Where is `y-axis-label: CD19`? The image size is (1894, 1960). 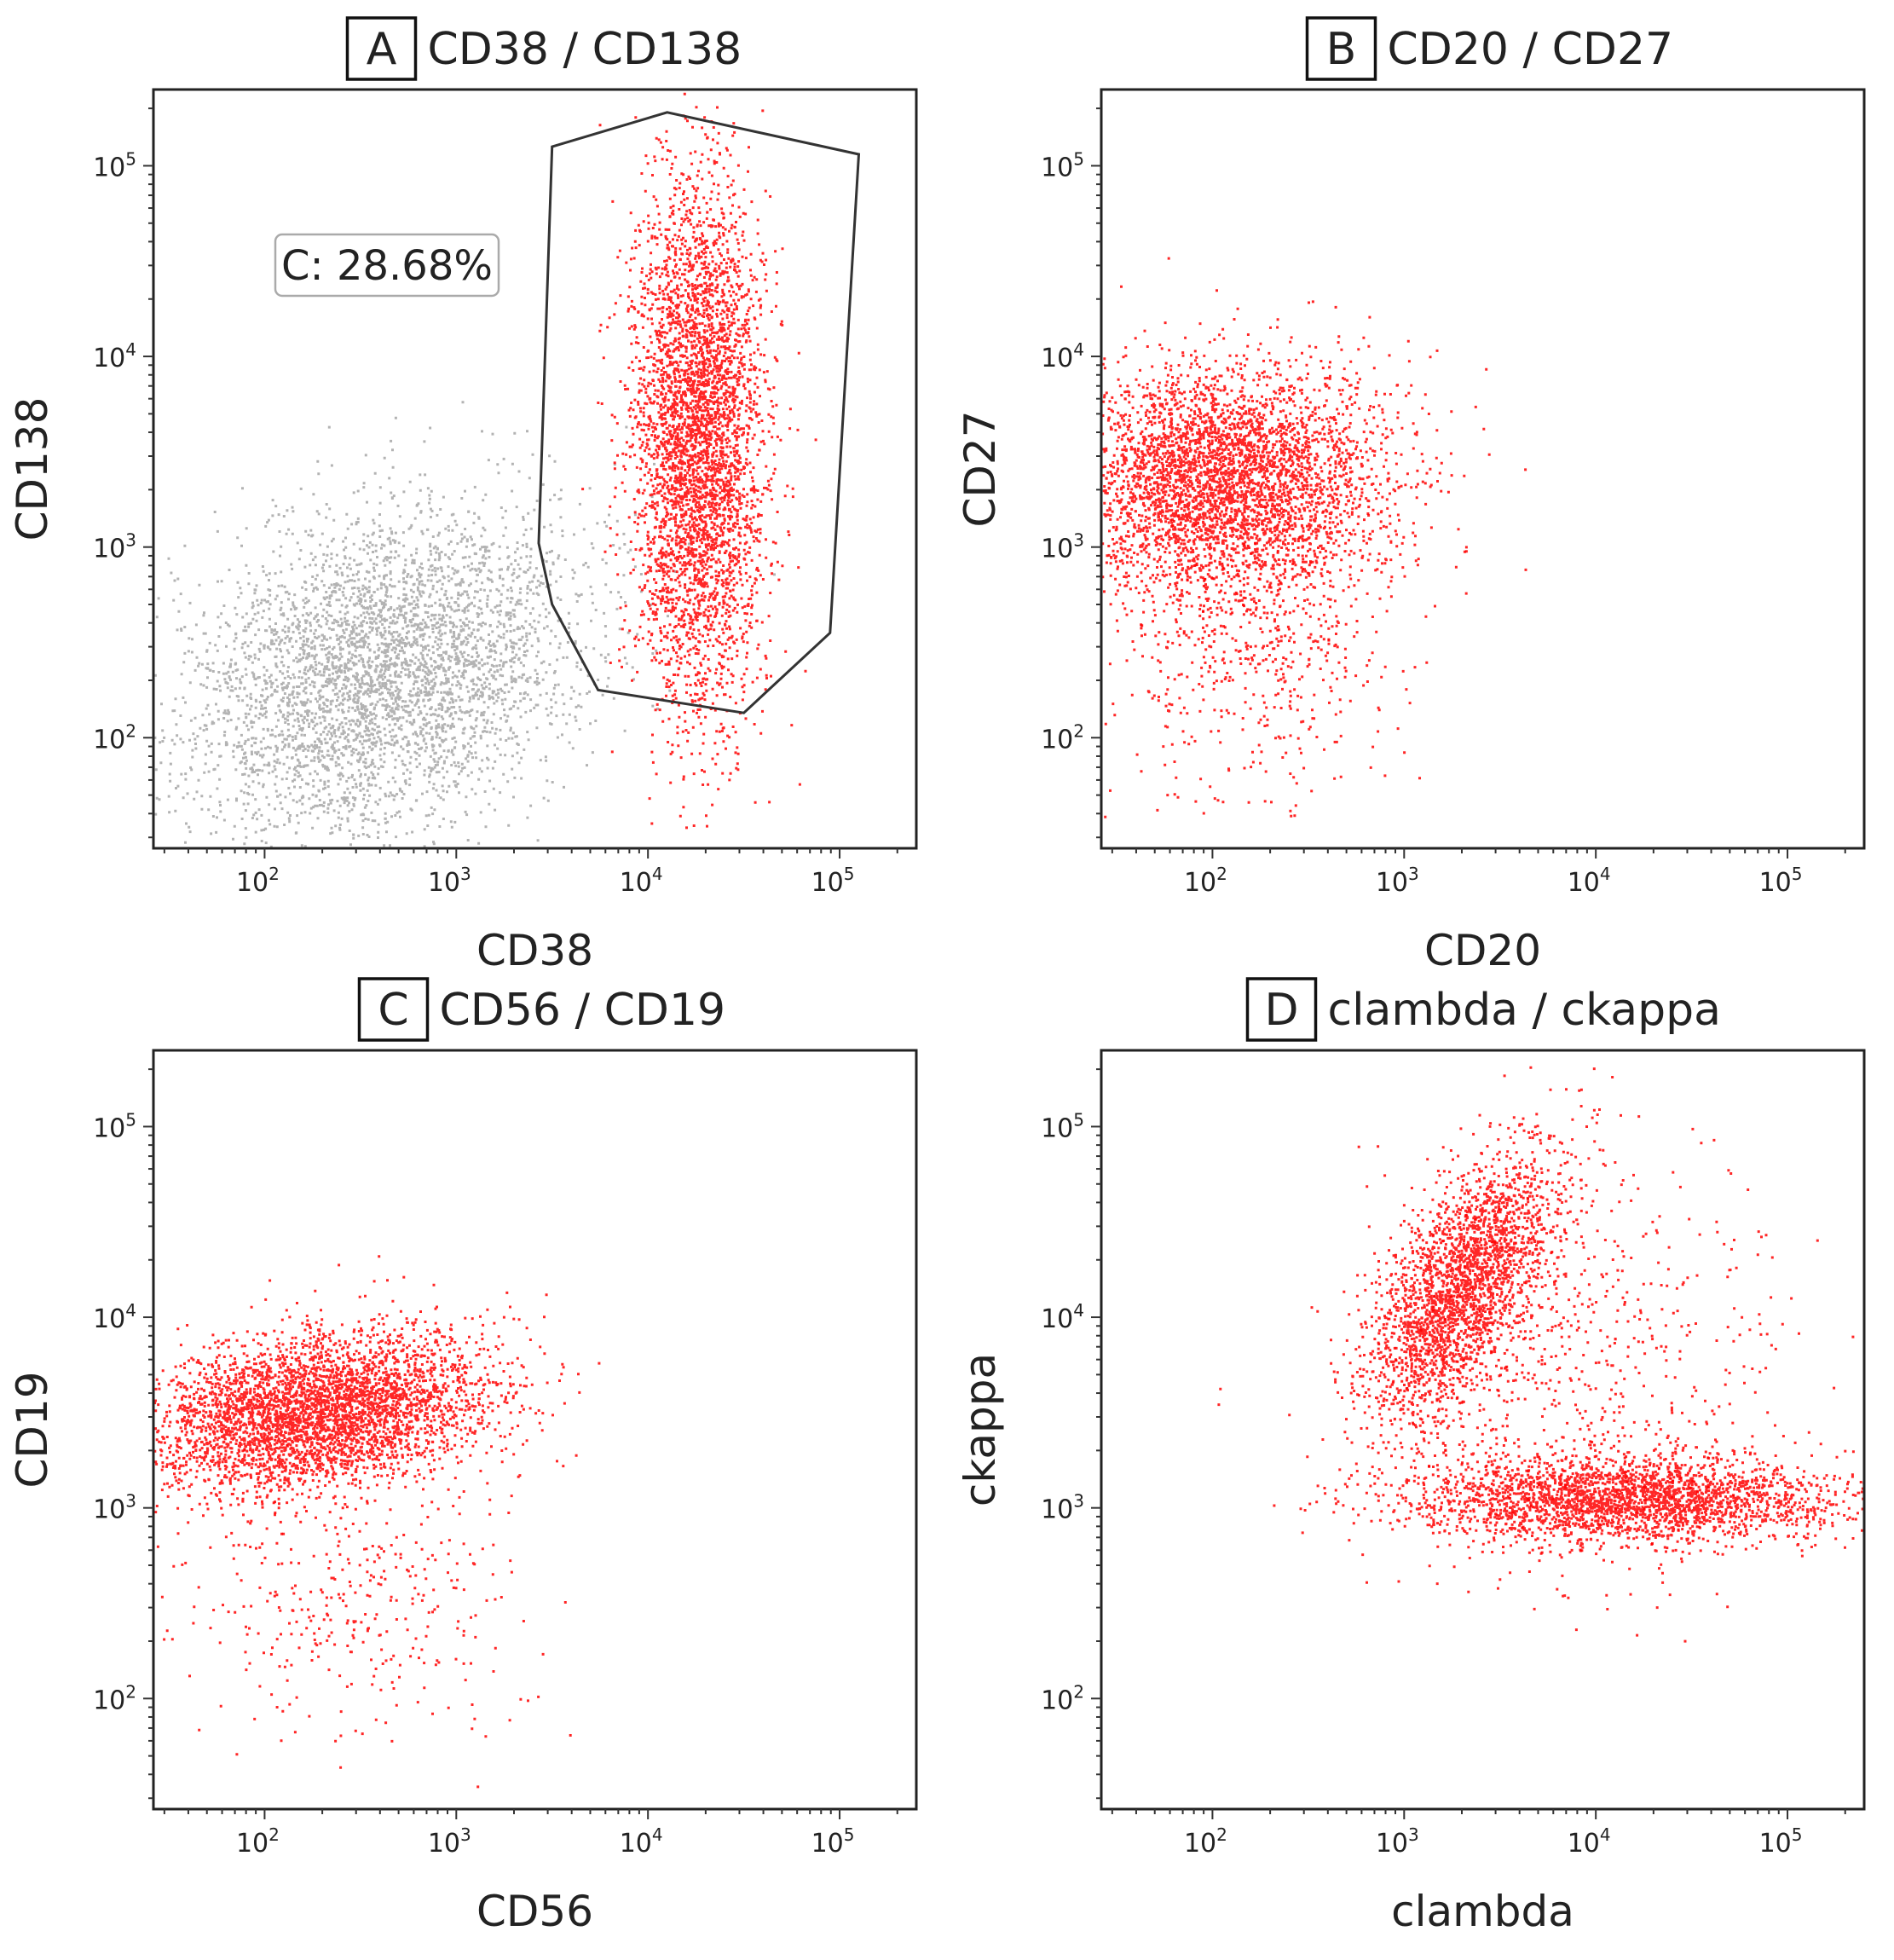
y-axis-label: CD19 is located at coordinates (32, 1429).